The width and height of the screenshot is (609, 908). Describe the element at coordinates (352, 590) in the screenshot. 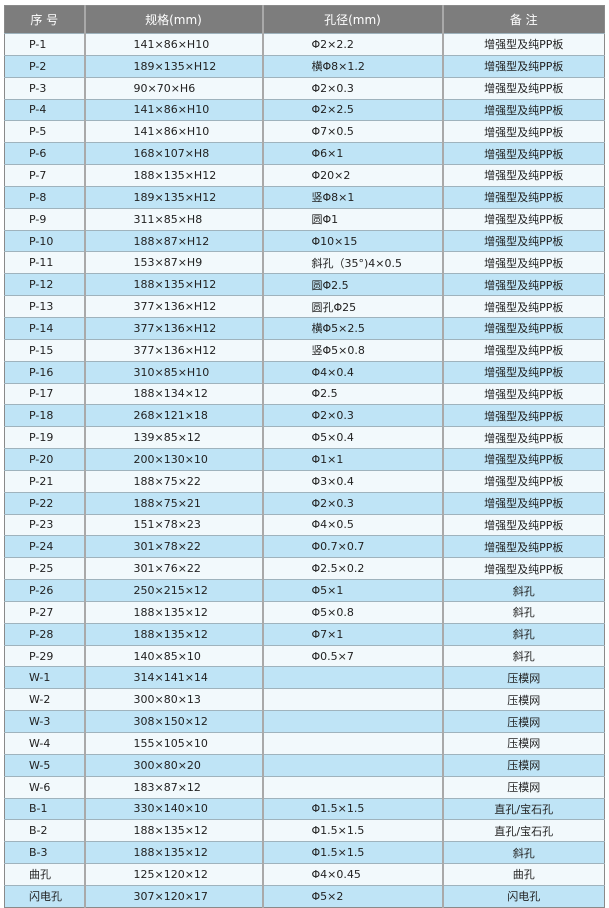

I see `hole-cell: Φ5×1` at that location.